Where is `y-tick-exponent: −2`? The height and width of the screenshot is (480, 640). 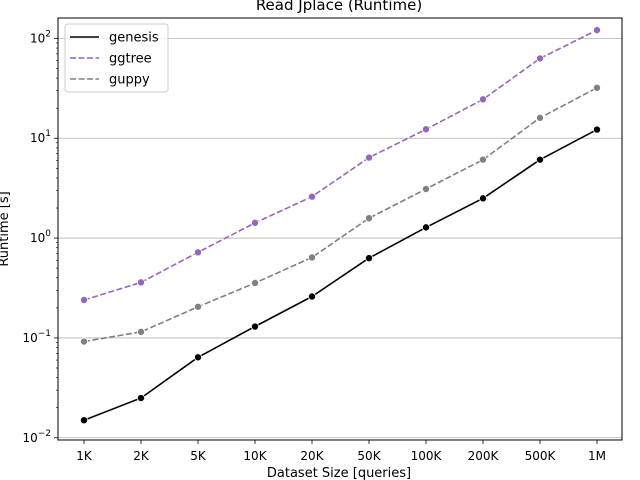 y-tick-exponent: −2 is located at coordinates (44, 434).